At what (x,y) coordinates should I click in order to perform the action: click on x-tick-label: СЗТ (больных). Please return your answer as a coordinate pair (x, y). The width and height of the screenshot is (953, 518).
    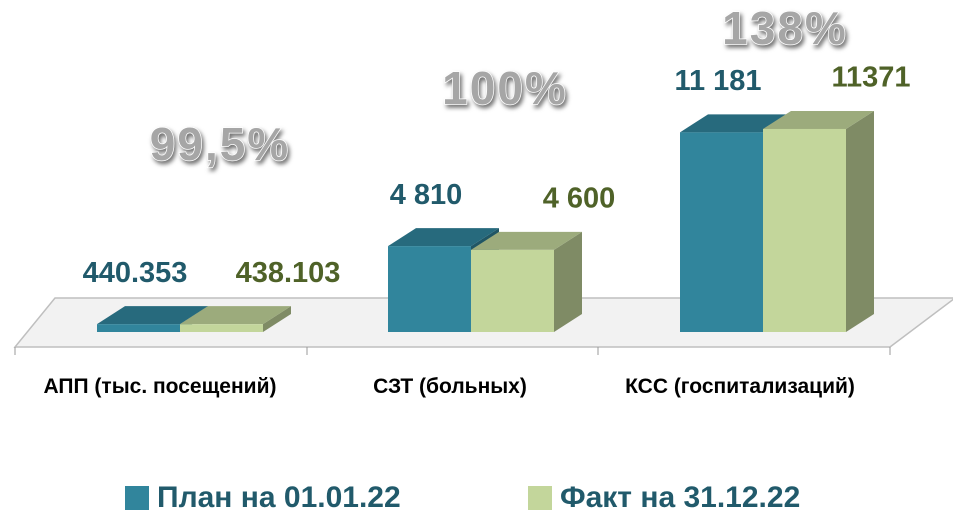
    Looking at the image, I should click on (450, 386).